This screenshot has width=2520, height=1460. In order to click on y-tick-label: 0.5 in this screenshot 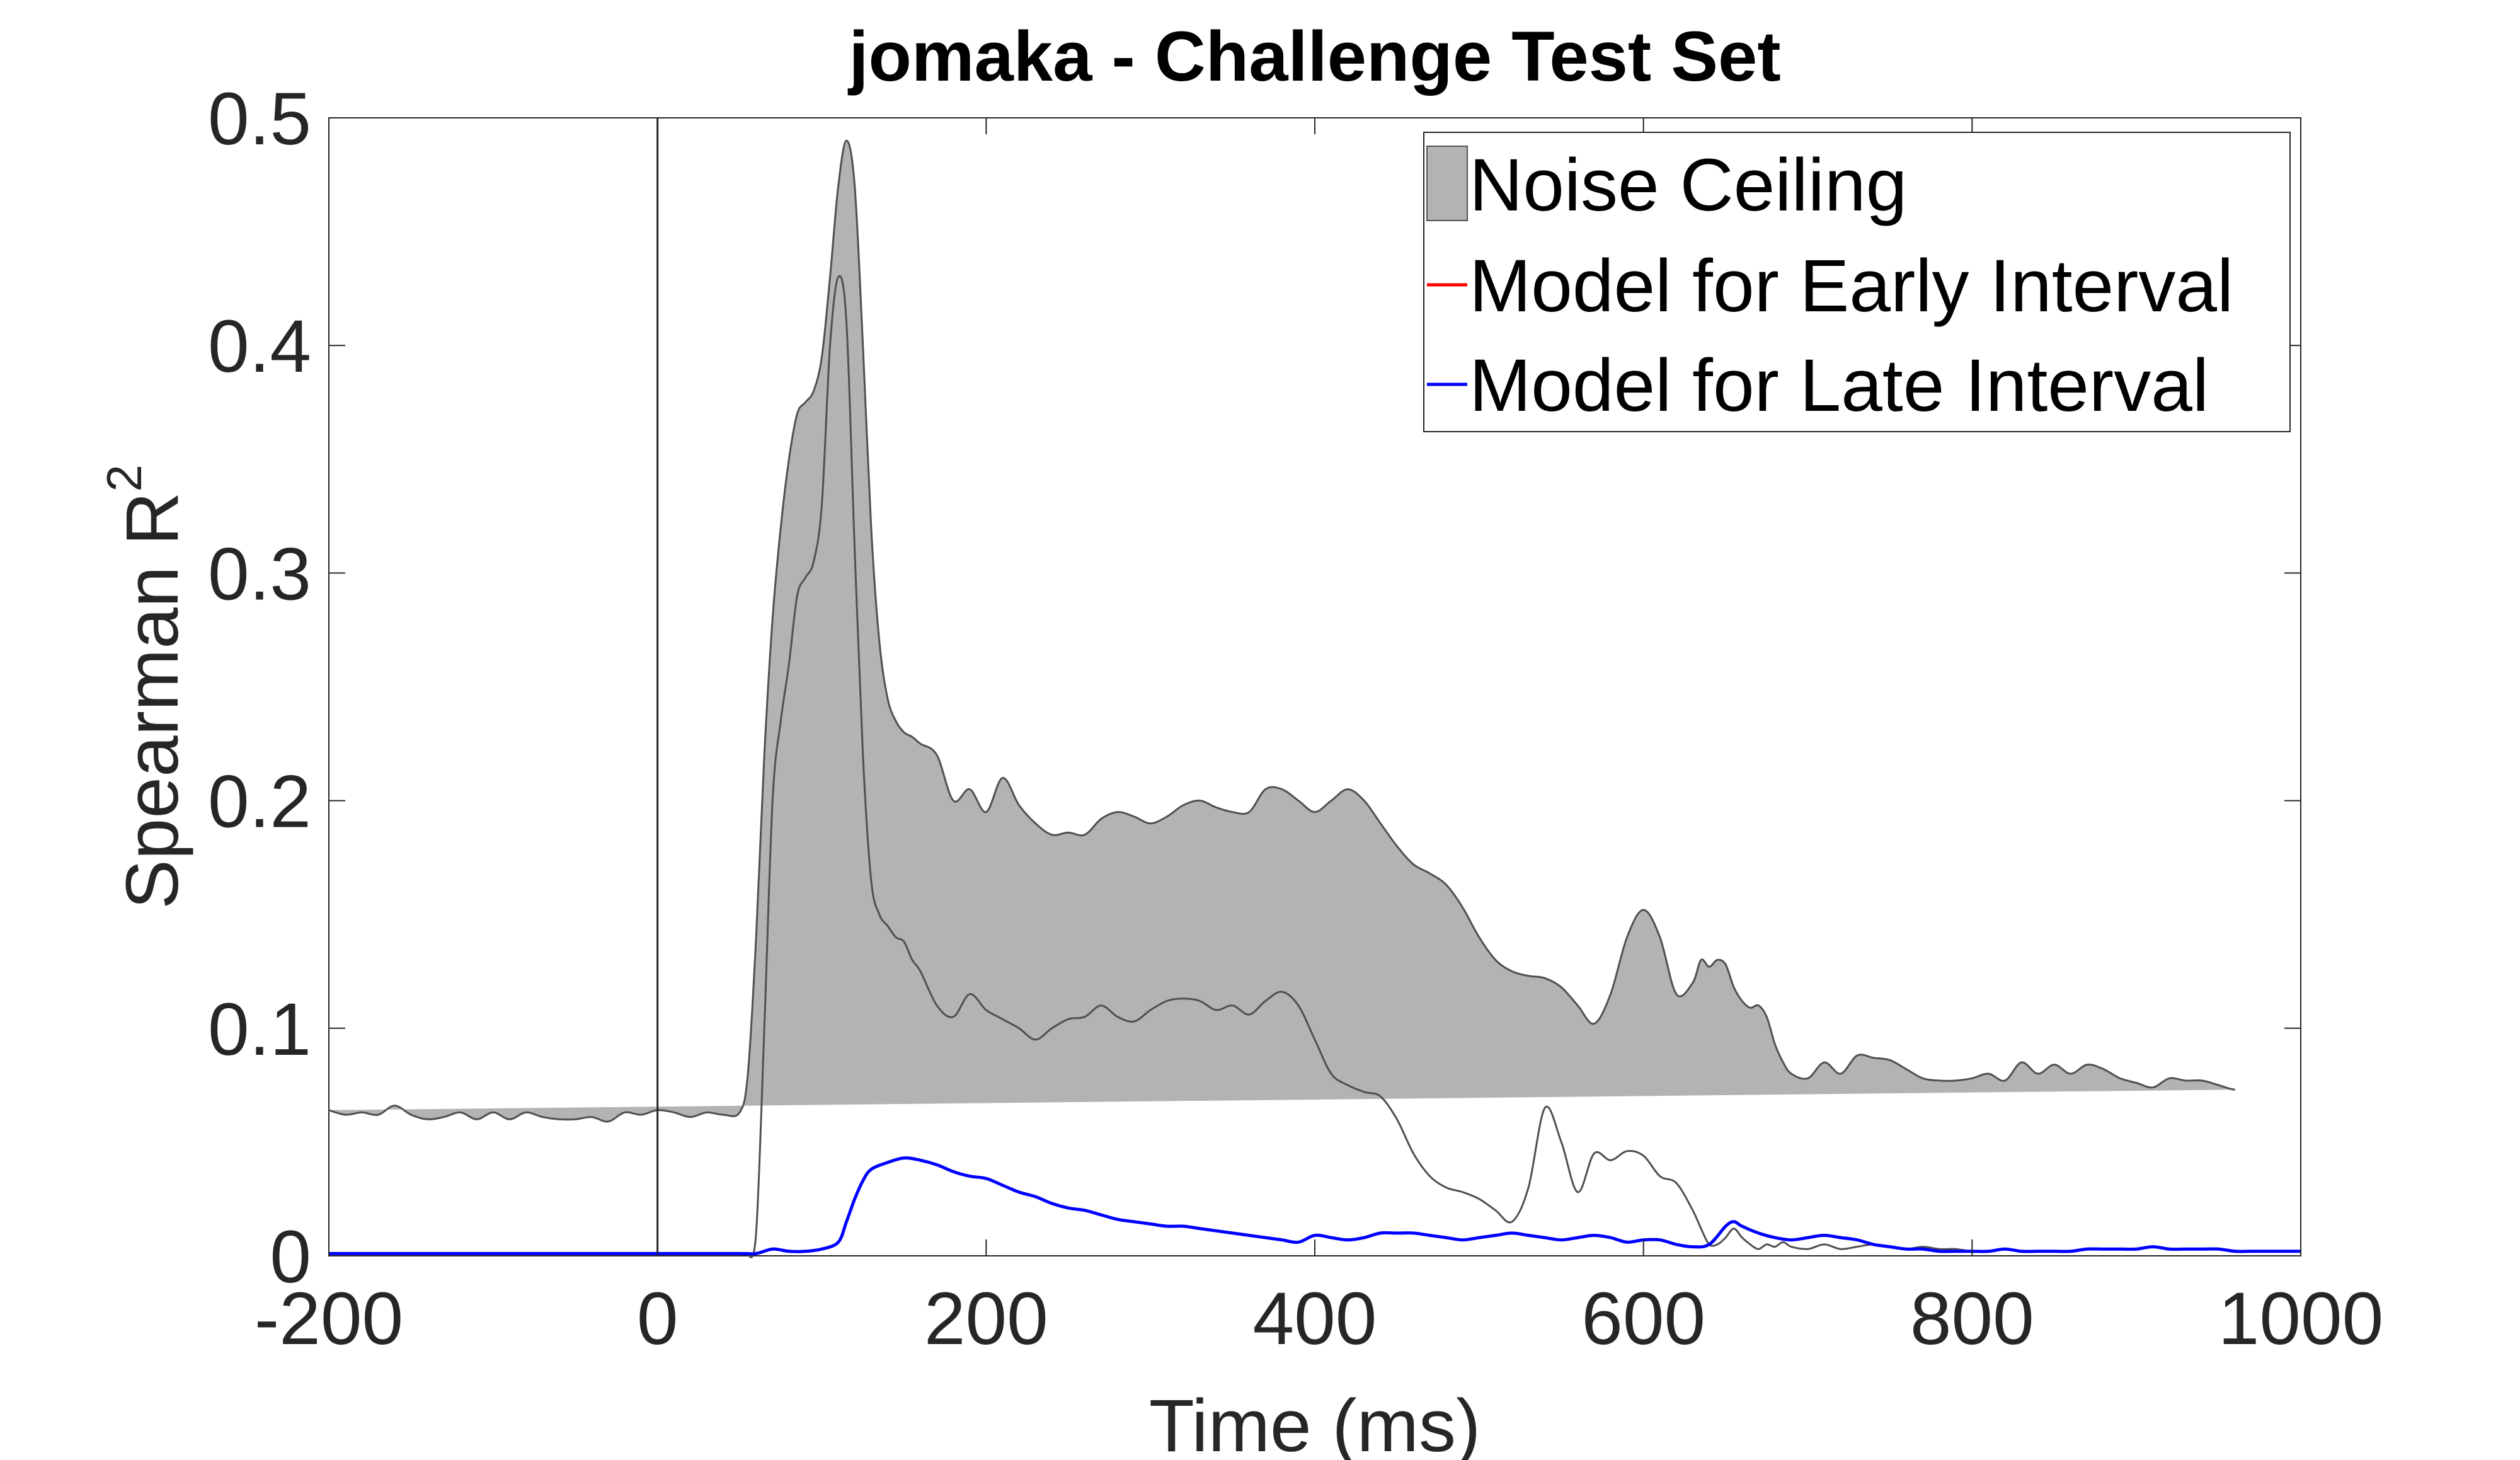, I will do `click(259, 119)`.